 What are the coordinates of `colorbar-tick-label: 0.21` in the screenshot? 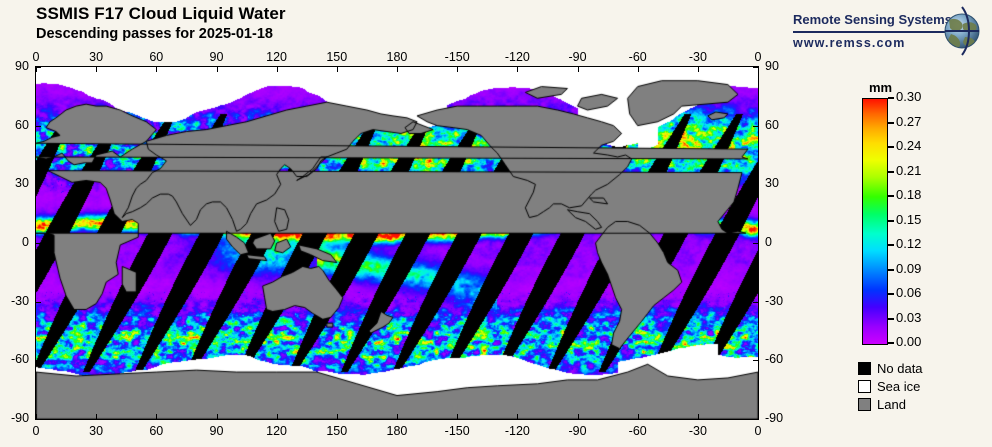 It's located at (909, 170).